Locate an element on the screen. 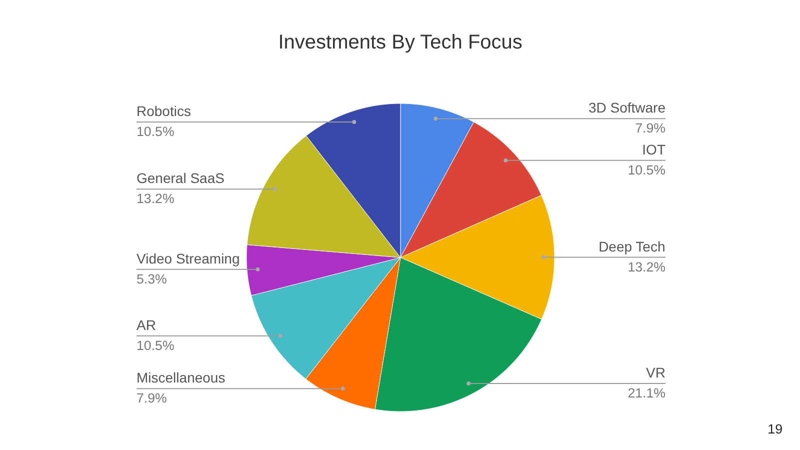 The image size is (800, 450). slice-label: 3D Software is located at coordinates (627, 108).